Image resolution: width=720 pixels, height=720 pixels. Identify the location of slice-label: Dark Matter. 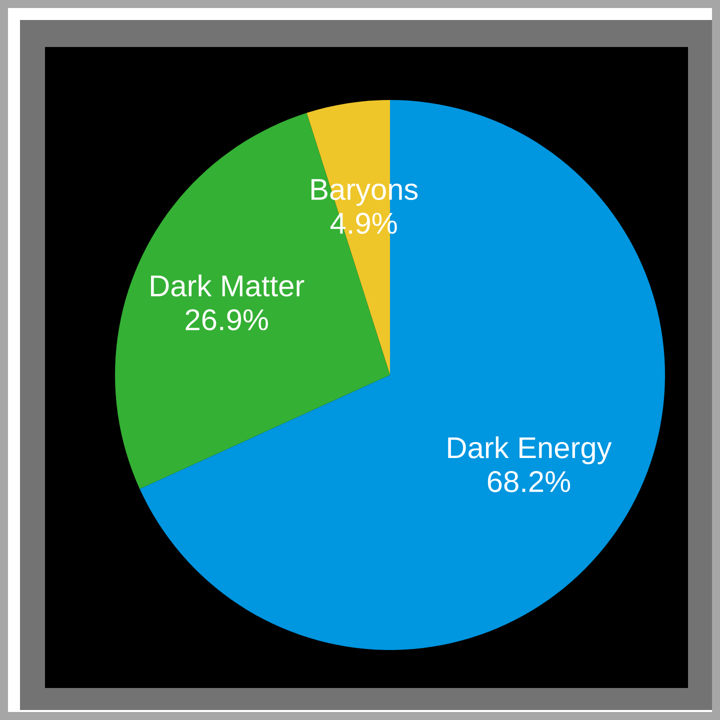
(227, 285).